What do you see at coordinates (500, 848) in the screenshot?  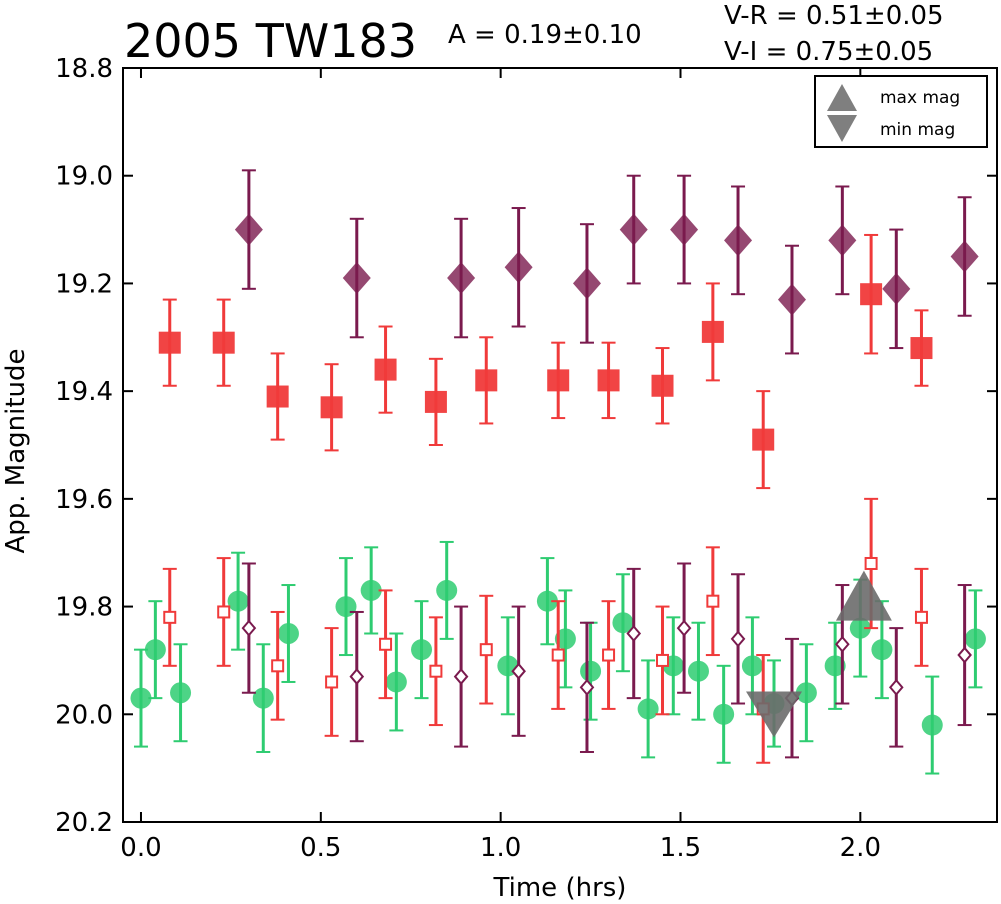 I see `x-tick-label: 1.0` at bounding box center [500, 848].